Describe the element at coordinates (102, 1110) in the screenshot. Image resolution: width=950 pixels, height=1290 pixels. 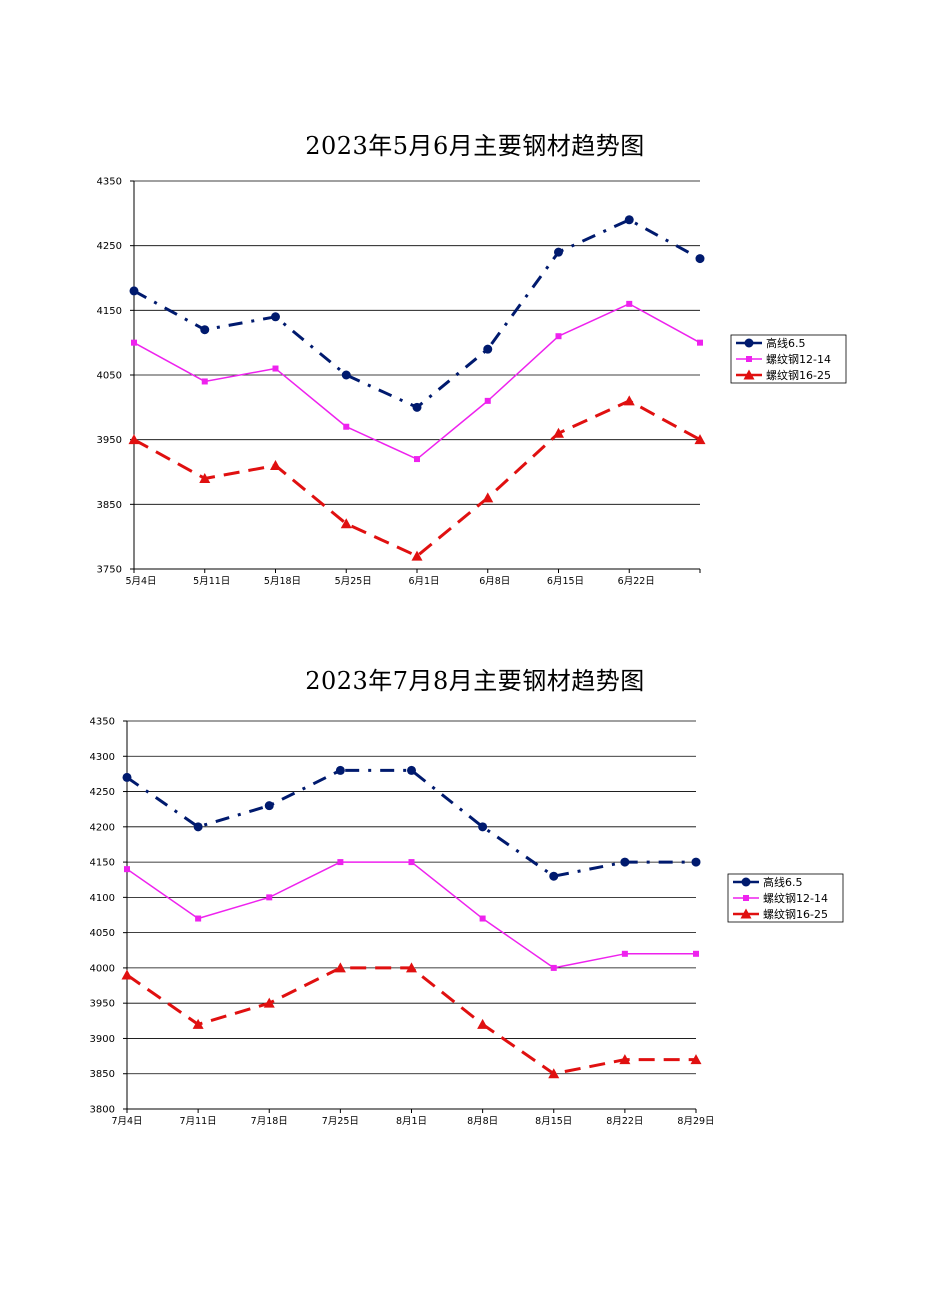
I see `y-tick-label: 3800` at that location.